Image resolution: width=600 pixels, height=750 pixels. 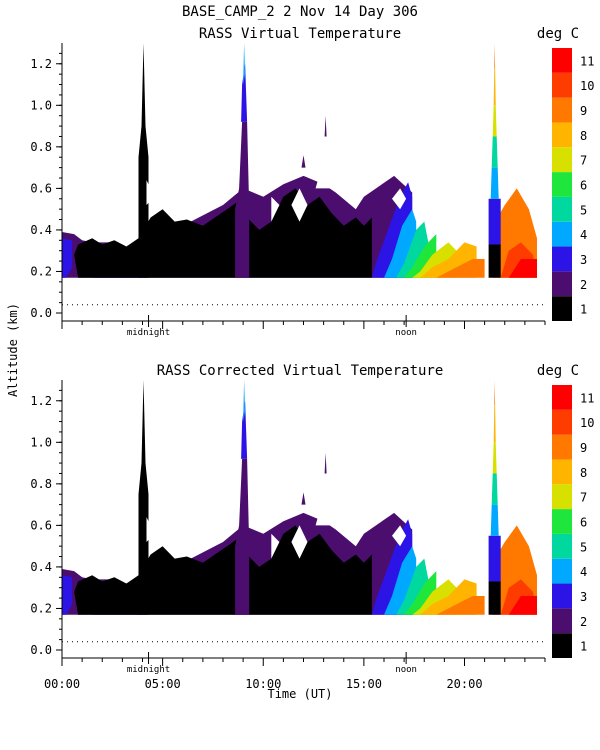 I want to click on colorbar-label: 10, so click(x=587, y=86).